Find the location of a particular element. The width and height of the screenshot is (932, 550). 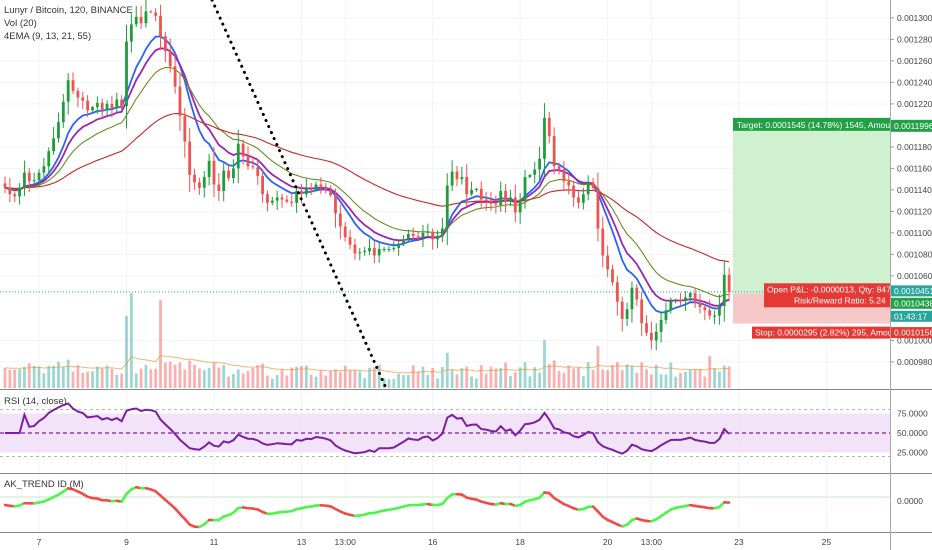

time-axis: 7 9 11 13 13:00 16 18 20 13:00 23 25 is located at coordinates (434, 542).